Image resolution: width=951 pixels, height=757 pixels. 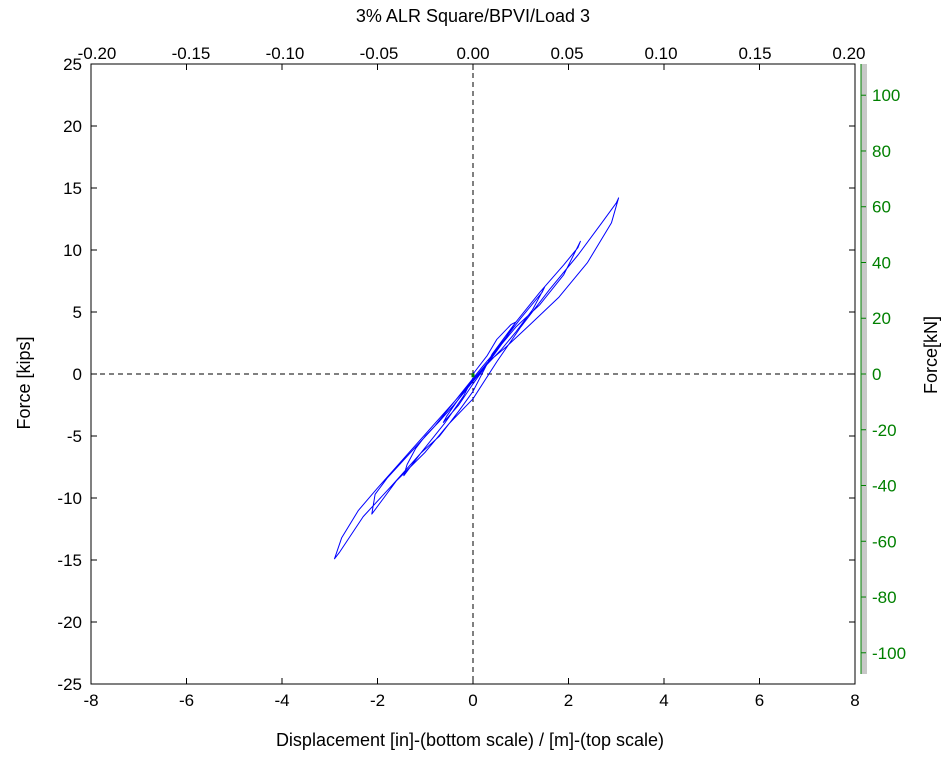 I want to click on y-tick-label: 20, so click(x=72, y=126).